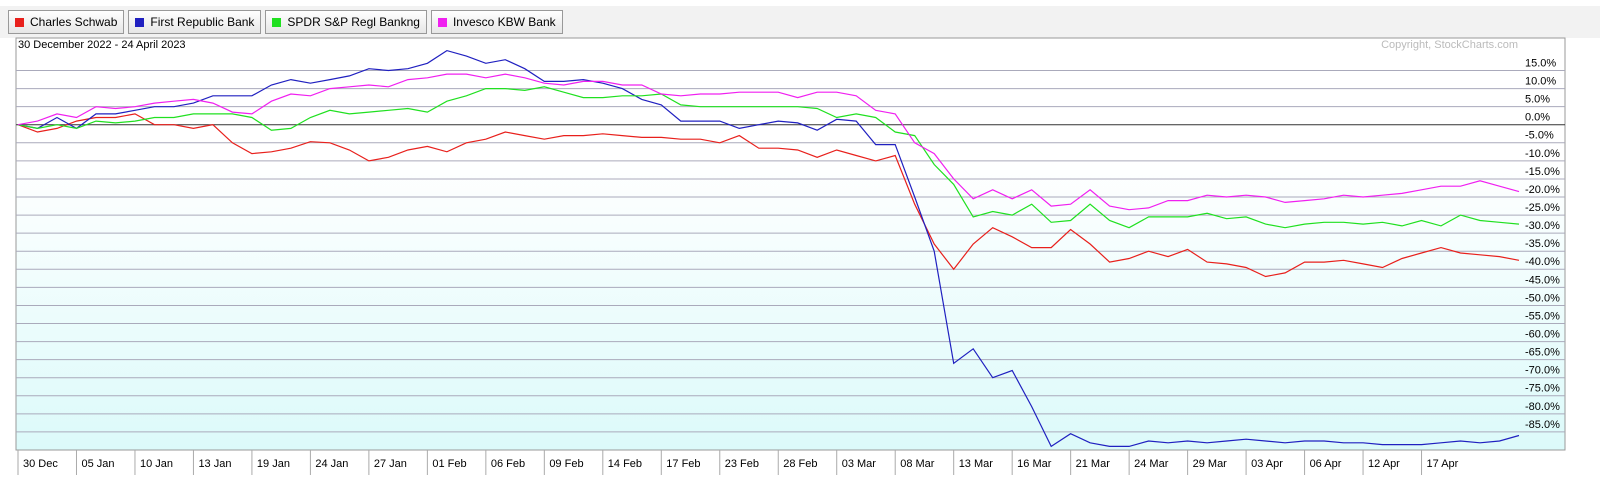  What do you see at coordinates (156, 464) in the screenshot?
I see `x-tick-label: 10 Jan` at bounding box center [156, 464].